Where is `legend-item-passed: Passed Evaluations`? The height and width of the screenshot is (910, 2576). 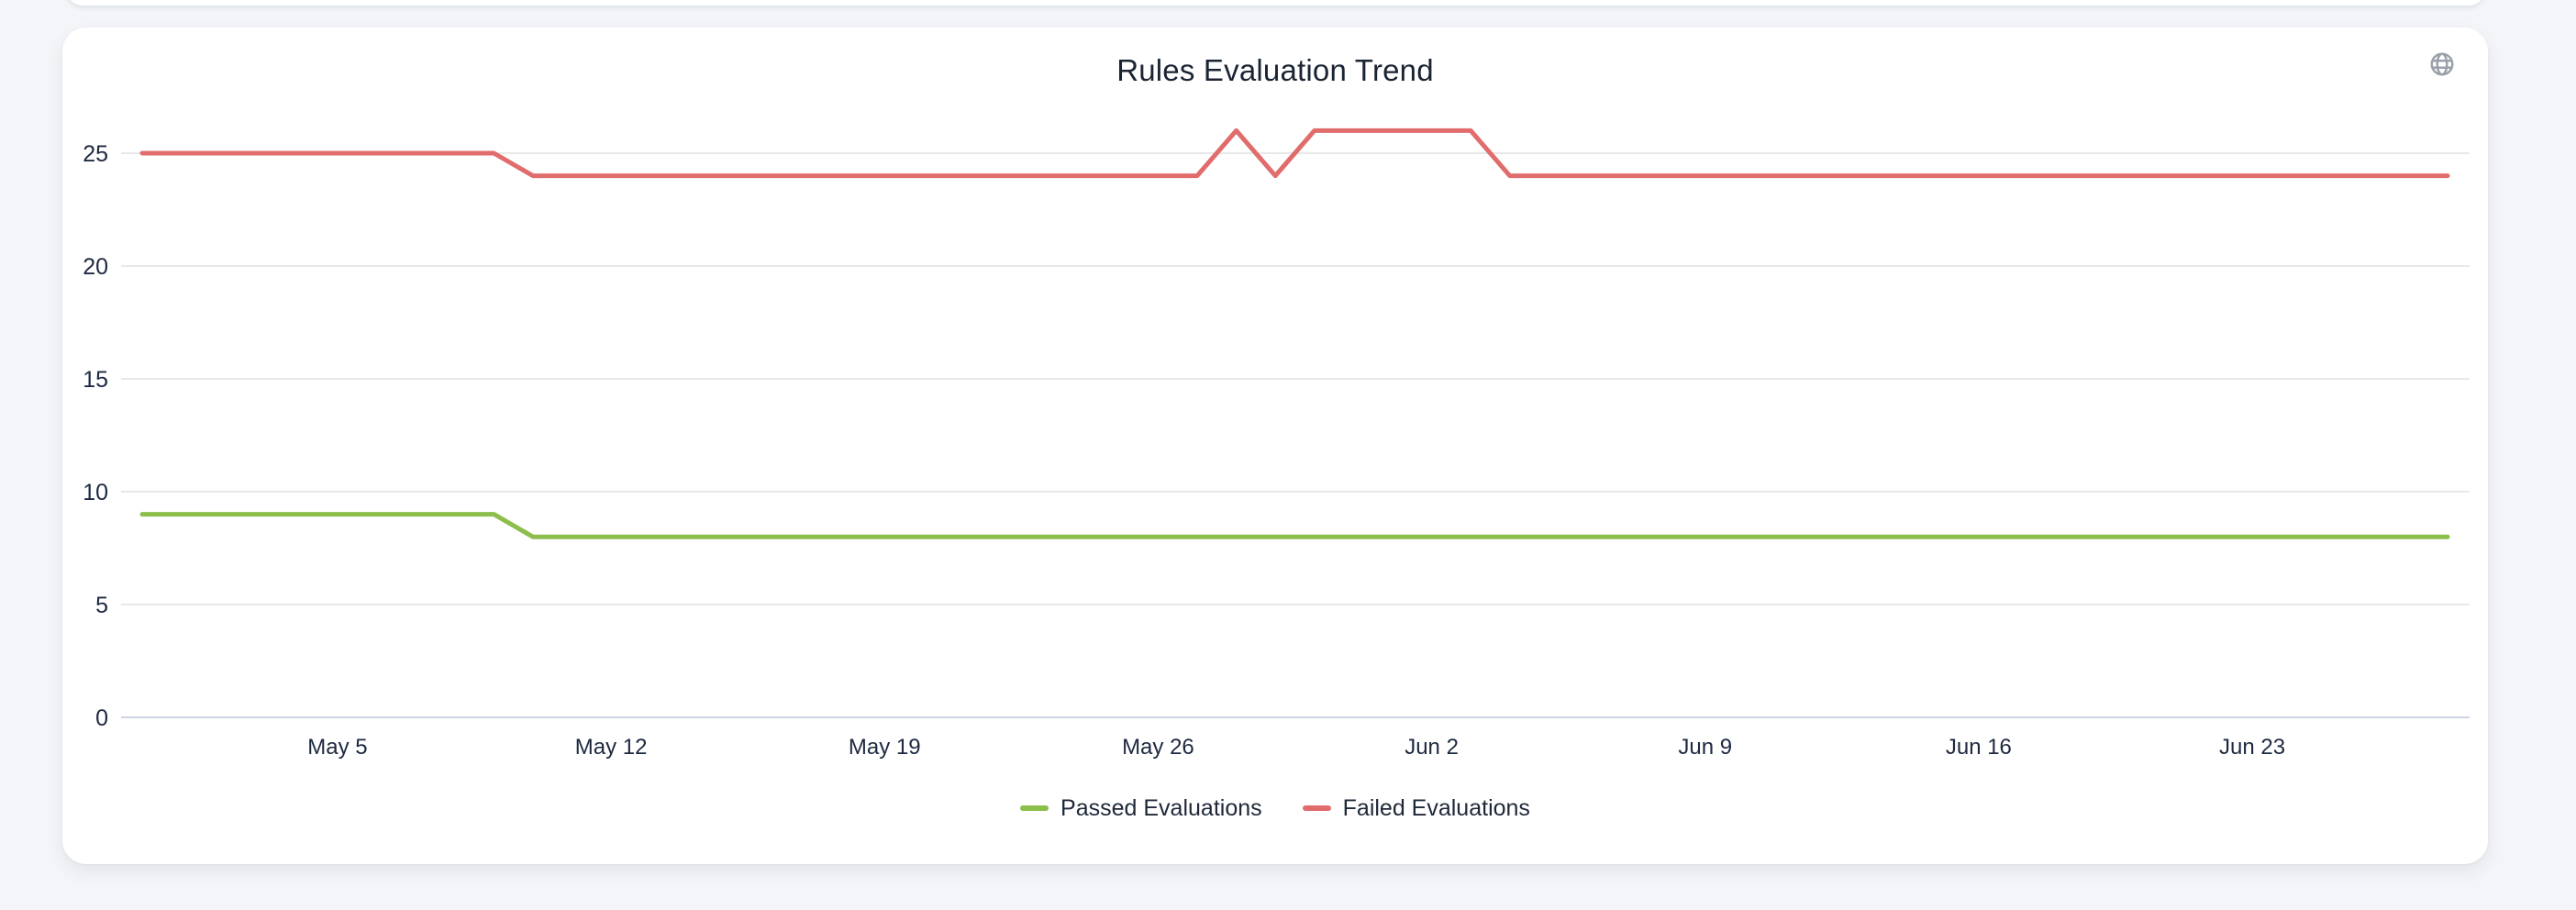
legend-item-passed: Passed Evaluations is located at coordinates (1141, 808).